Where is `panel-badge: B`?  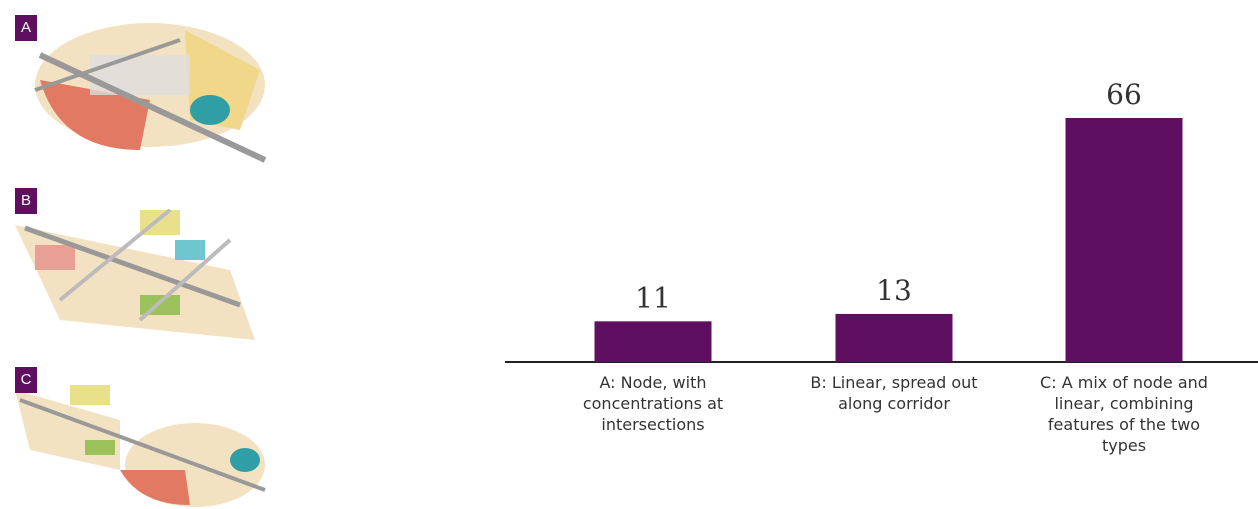 panel-badge: B is located at coordinates (26, 201).